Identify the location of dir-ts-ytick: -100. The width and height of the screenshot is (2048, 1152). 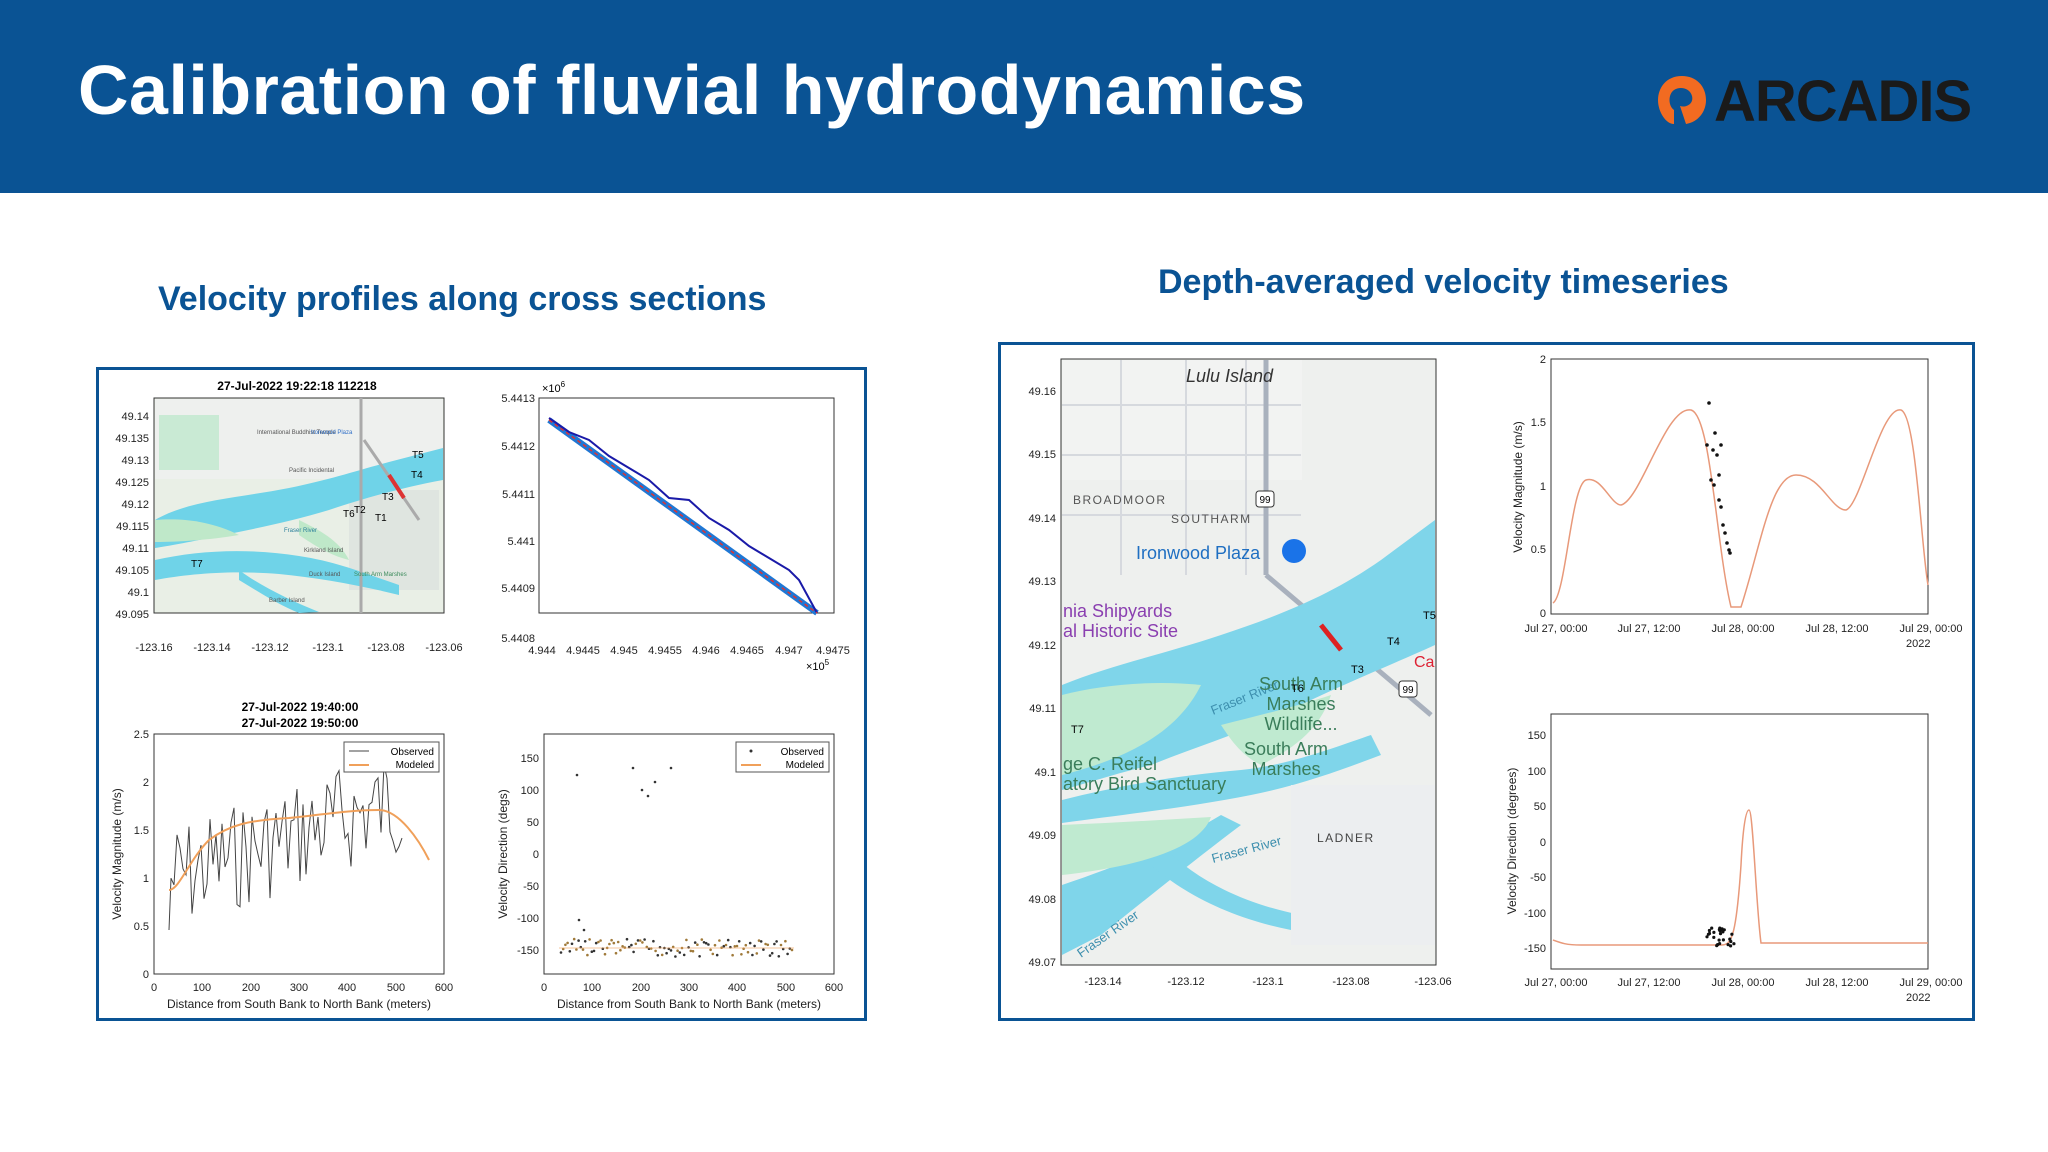
(1535, 914).